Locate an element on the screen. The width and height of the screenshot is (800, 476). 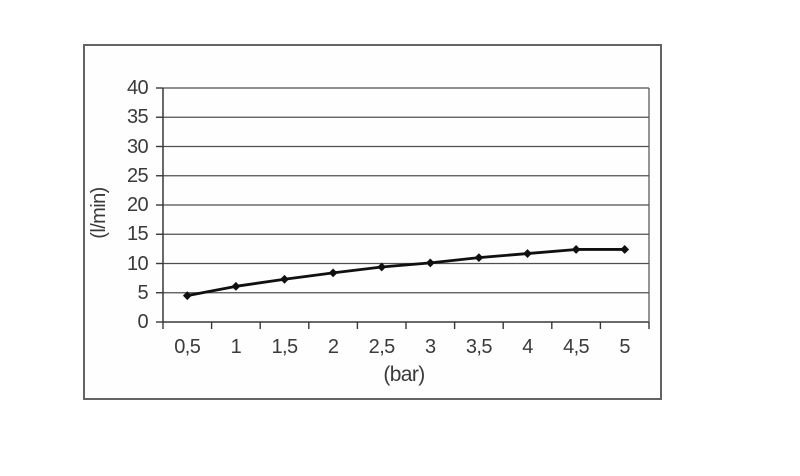
x-tick-label: 0,5 is located at coordinates (187, 347).